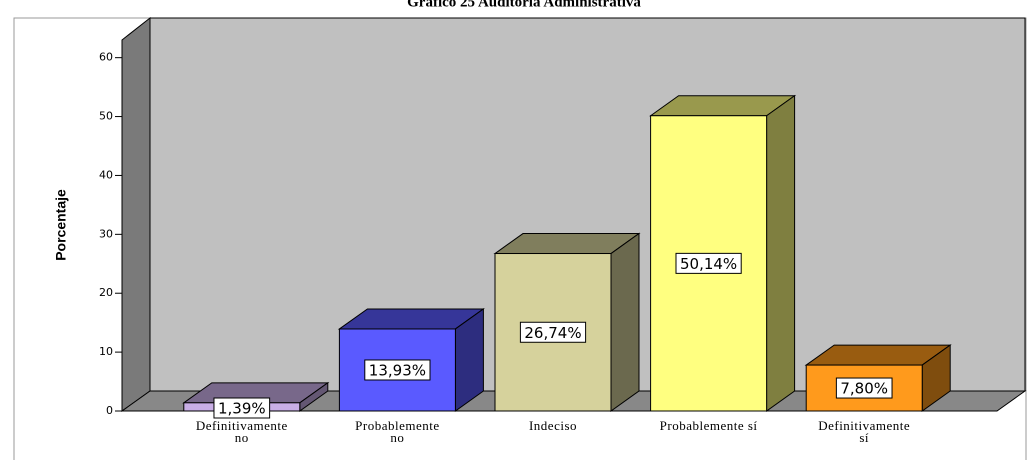 This screenshot has width=1033, height=460. Describe the element at coordinates (106, 351) in the screenshot. I see `y-tick-label: 10` at that location.